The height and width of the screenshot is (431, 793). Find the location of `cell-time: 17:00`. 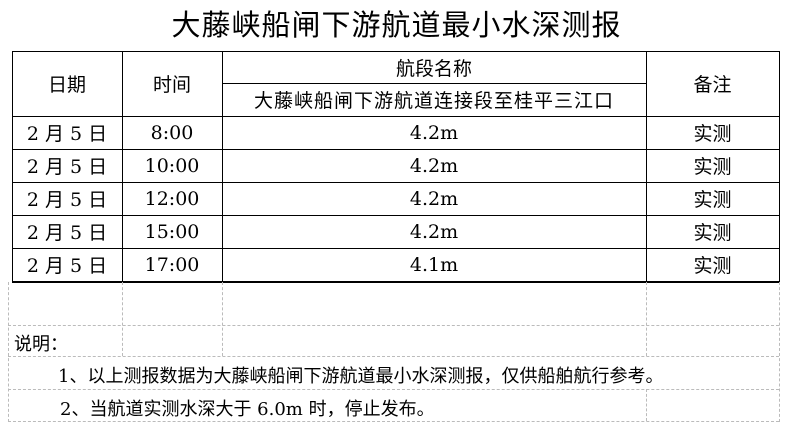

cell-time: 17:00 is located at coordinates (172, 264).